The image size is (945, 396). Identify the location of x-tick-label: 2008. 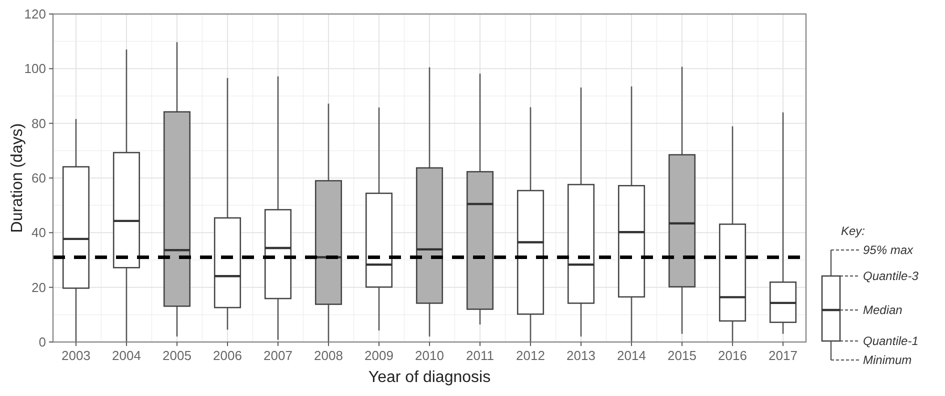
(328, 355).